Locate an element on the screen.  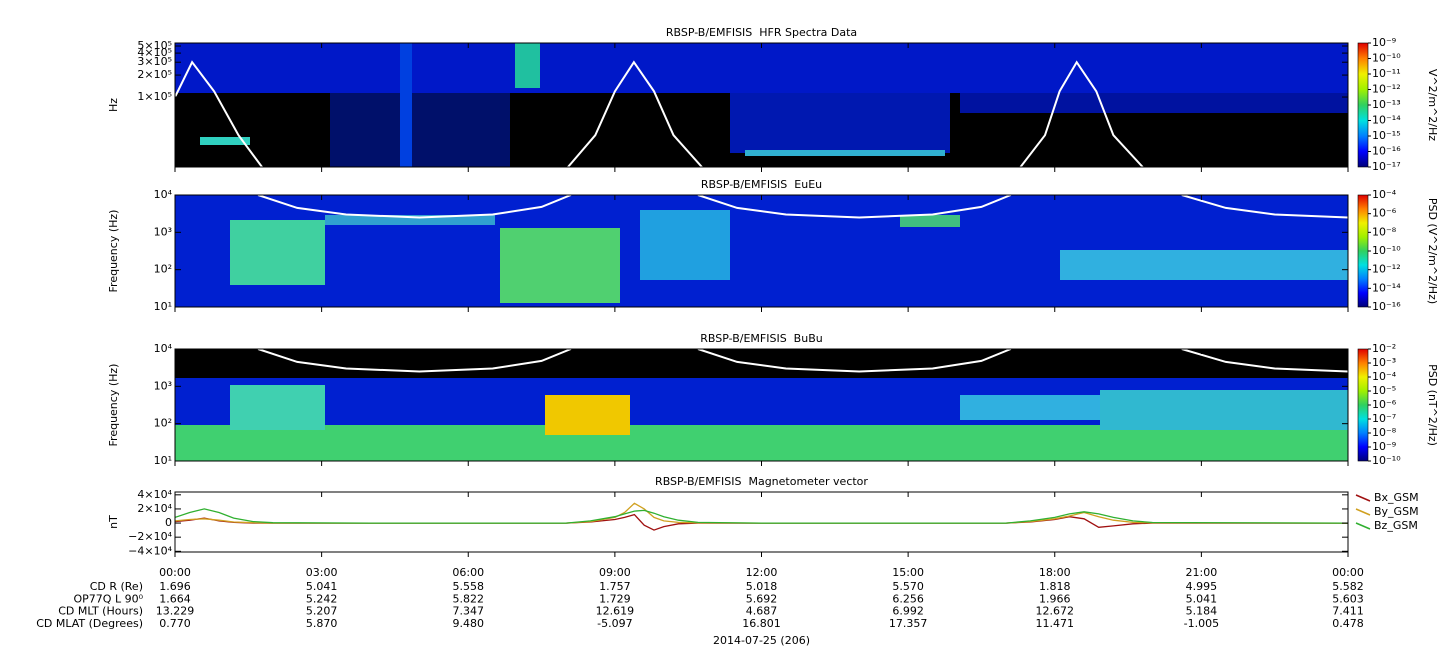
y-tick-label: 0 is located at coordinates (168, 522).